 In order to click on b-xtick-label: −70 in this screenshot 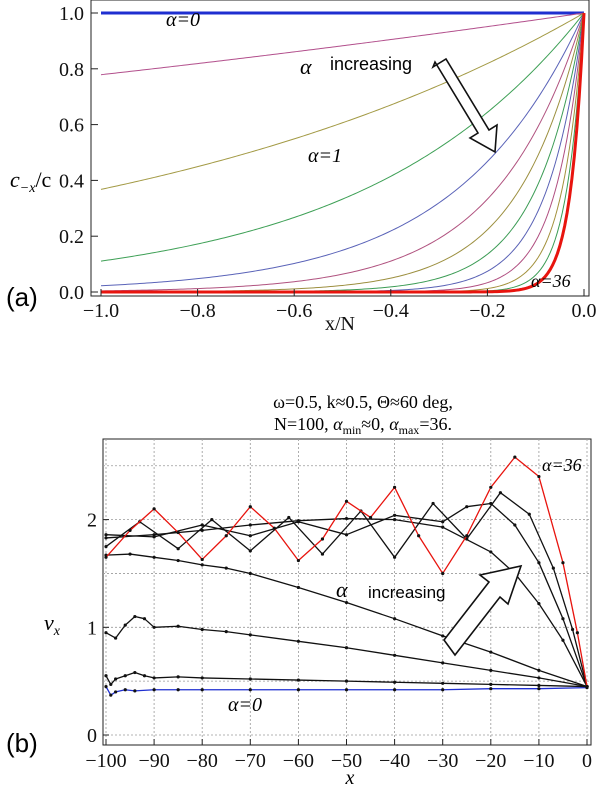, I will do `click(250, 761)`.